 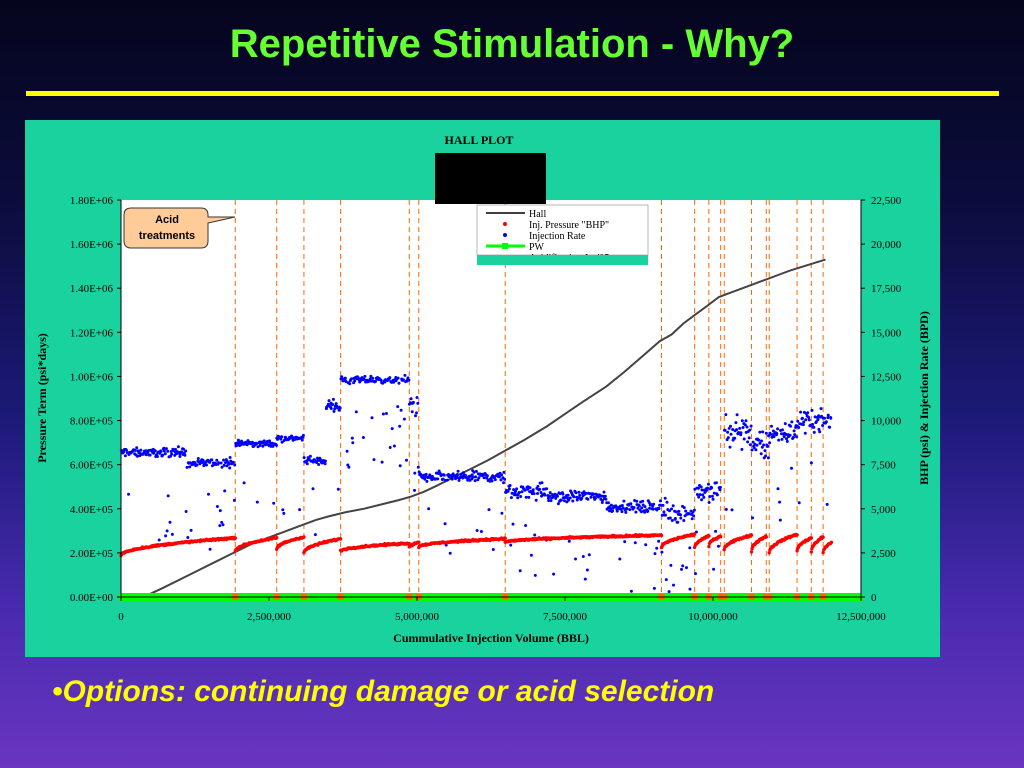 I want to click on x-axis-label: Cummulative Injection Volume (BBL), so click(x=491, y=638).